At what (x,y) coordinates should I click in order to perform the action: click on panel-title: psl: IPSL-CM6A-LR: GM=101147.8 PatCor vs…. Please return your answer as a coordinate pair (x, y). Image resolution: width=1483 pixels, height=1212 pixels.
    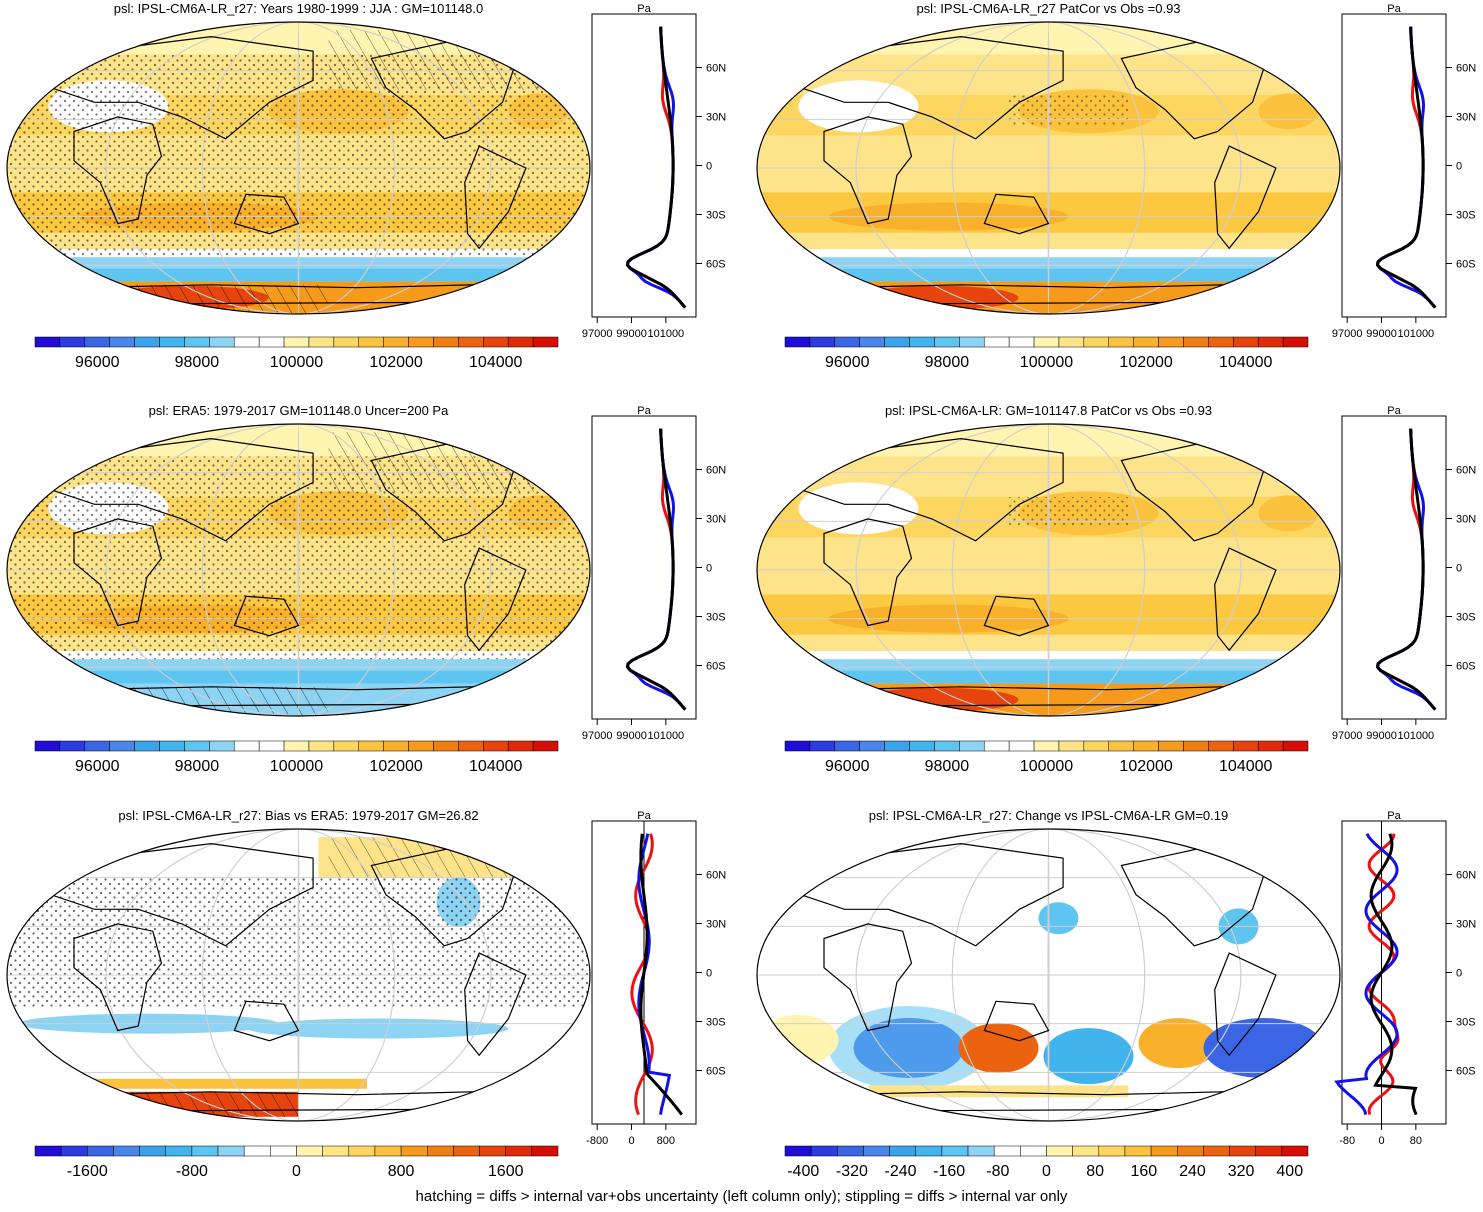
    Looking at the image, I should click on (1048, 410).